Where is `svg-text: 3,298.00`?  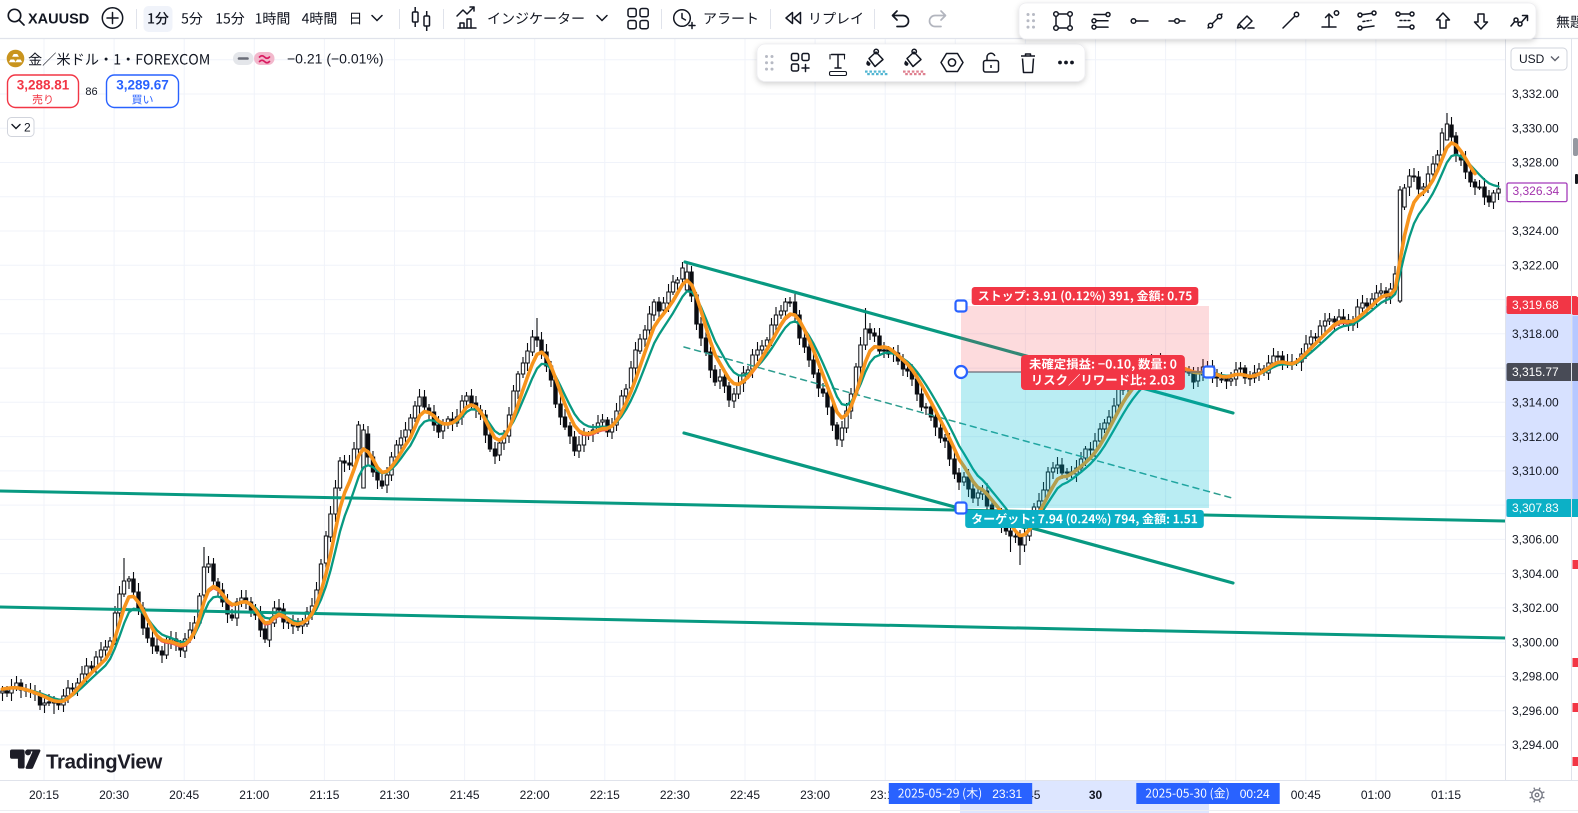 svg-text: 3,298.00 is located at coordinates (1535, 677).